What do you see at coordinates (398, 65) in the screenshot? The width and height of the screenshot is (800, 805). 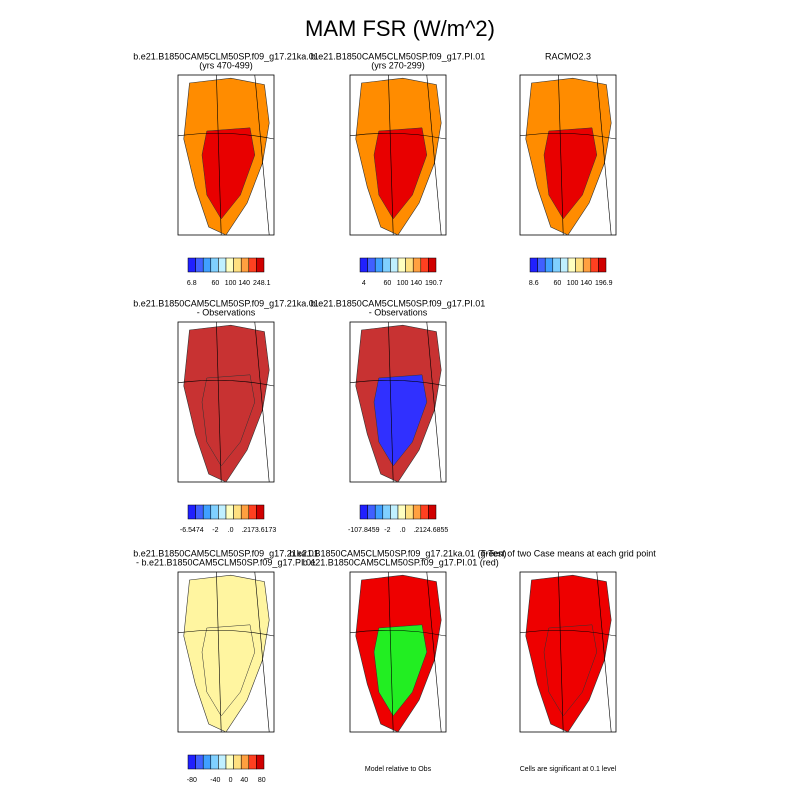 I see `panel-title: (yrs 270-299)` at bounding box center [398, 65].